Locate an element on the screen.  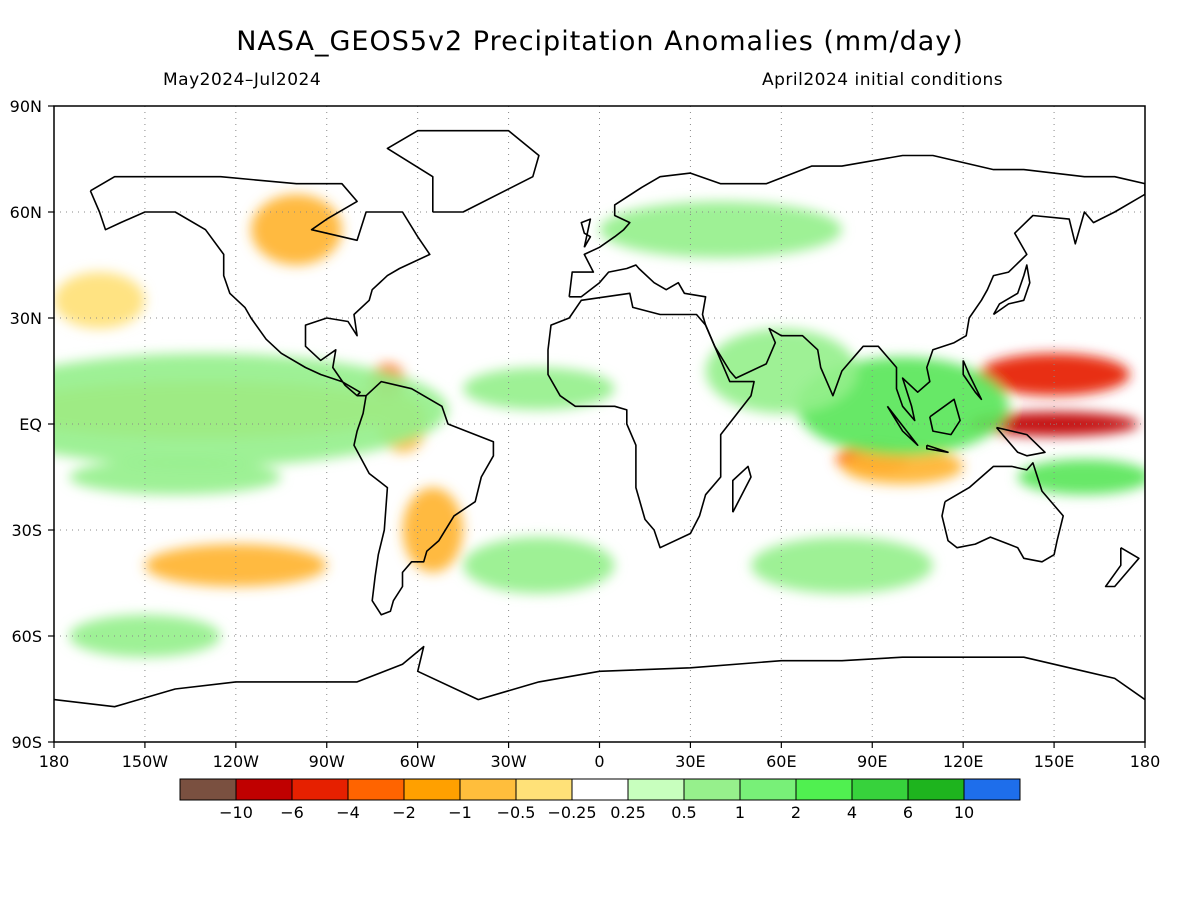
lat-tick-label: 90N is located at coordinates (26, 106).